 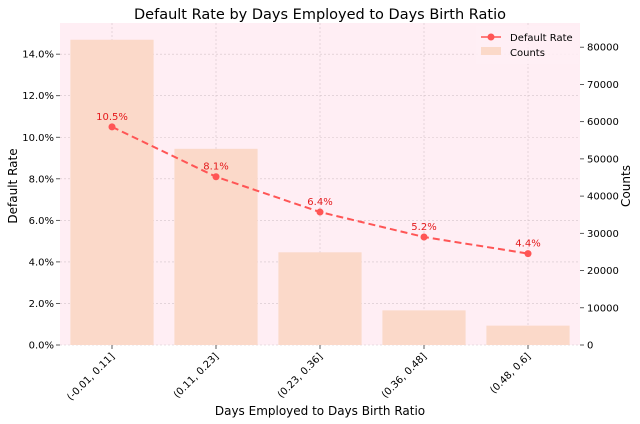 I want to click on x-tick-label: (-0.01, 0.11], so click(x=91, y=377).